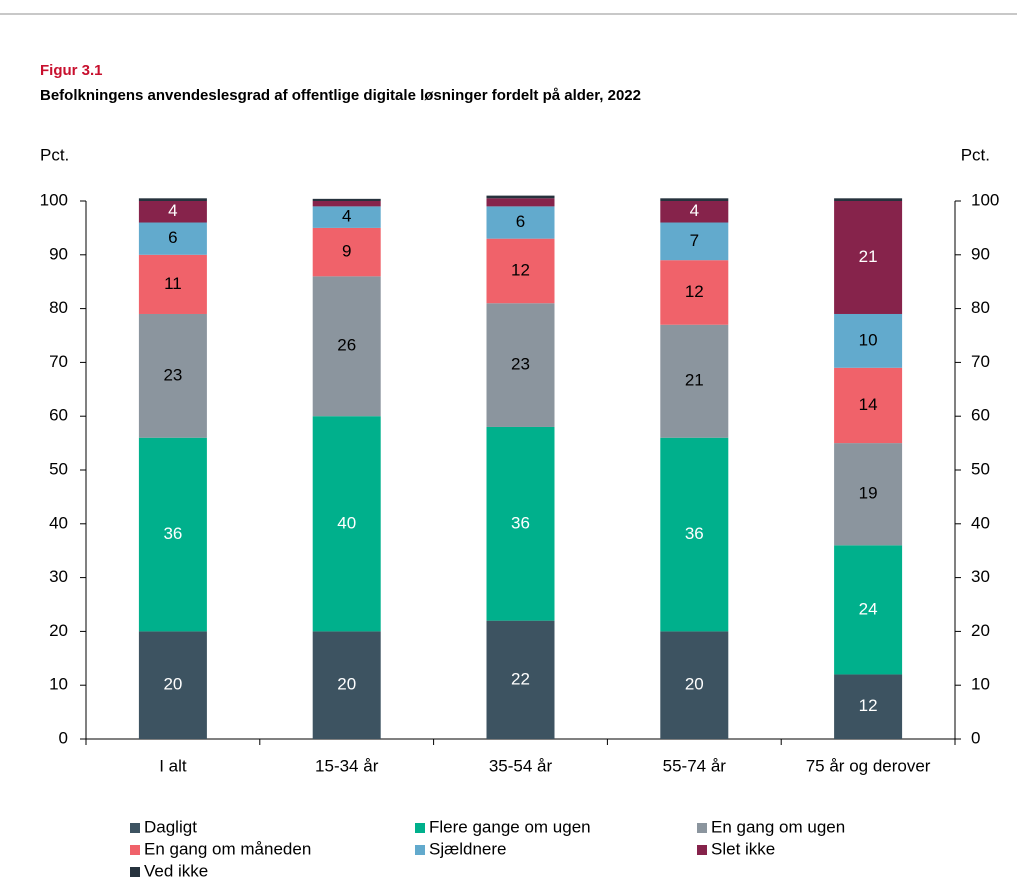  I want to click on y-tick-label: 70, so click(58, 361).